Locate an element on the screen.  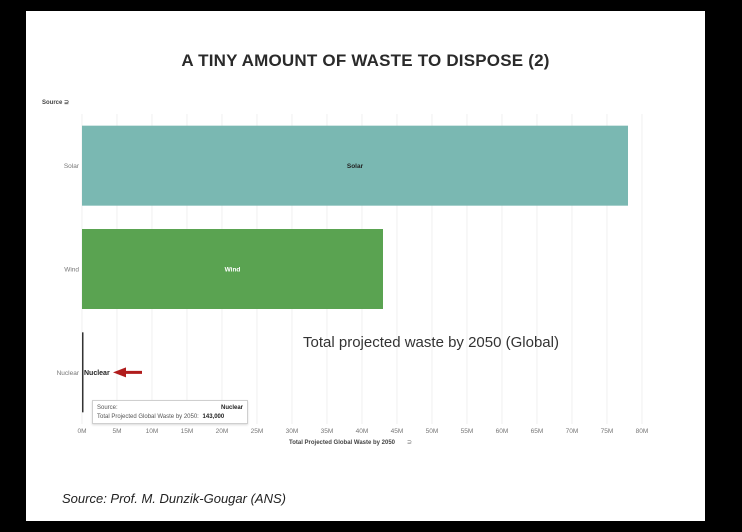
x-tick-label: 10M is located at coordinates (152, 431).